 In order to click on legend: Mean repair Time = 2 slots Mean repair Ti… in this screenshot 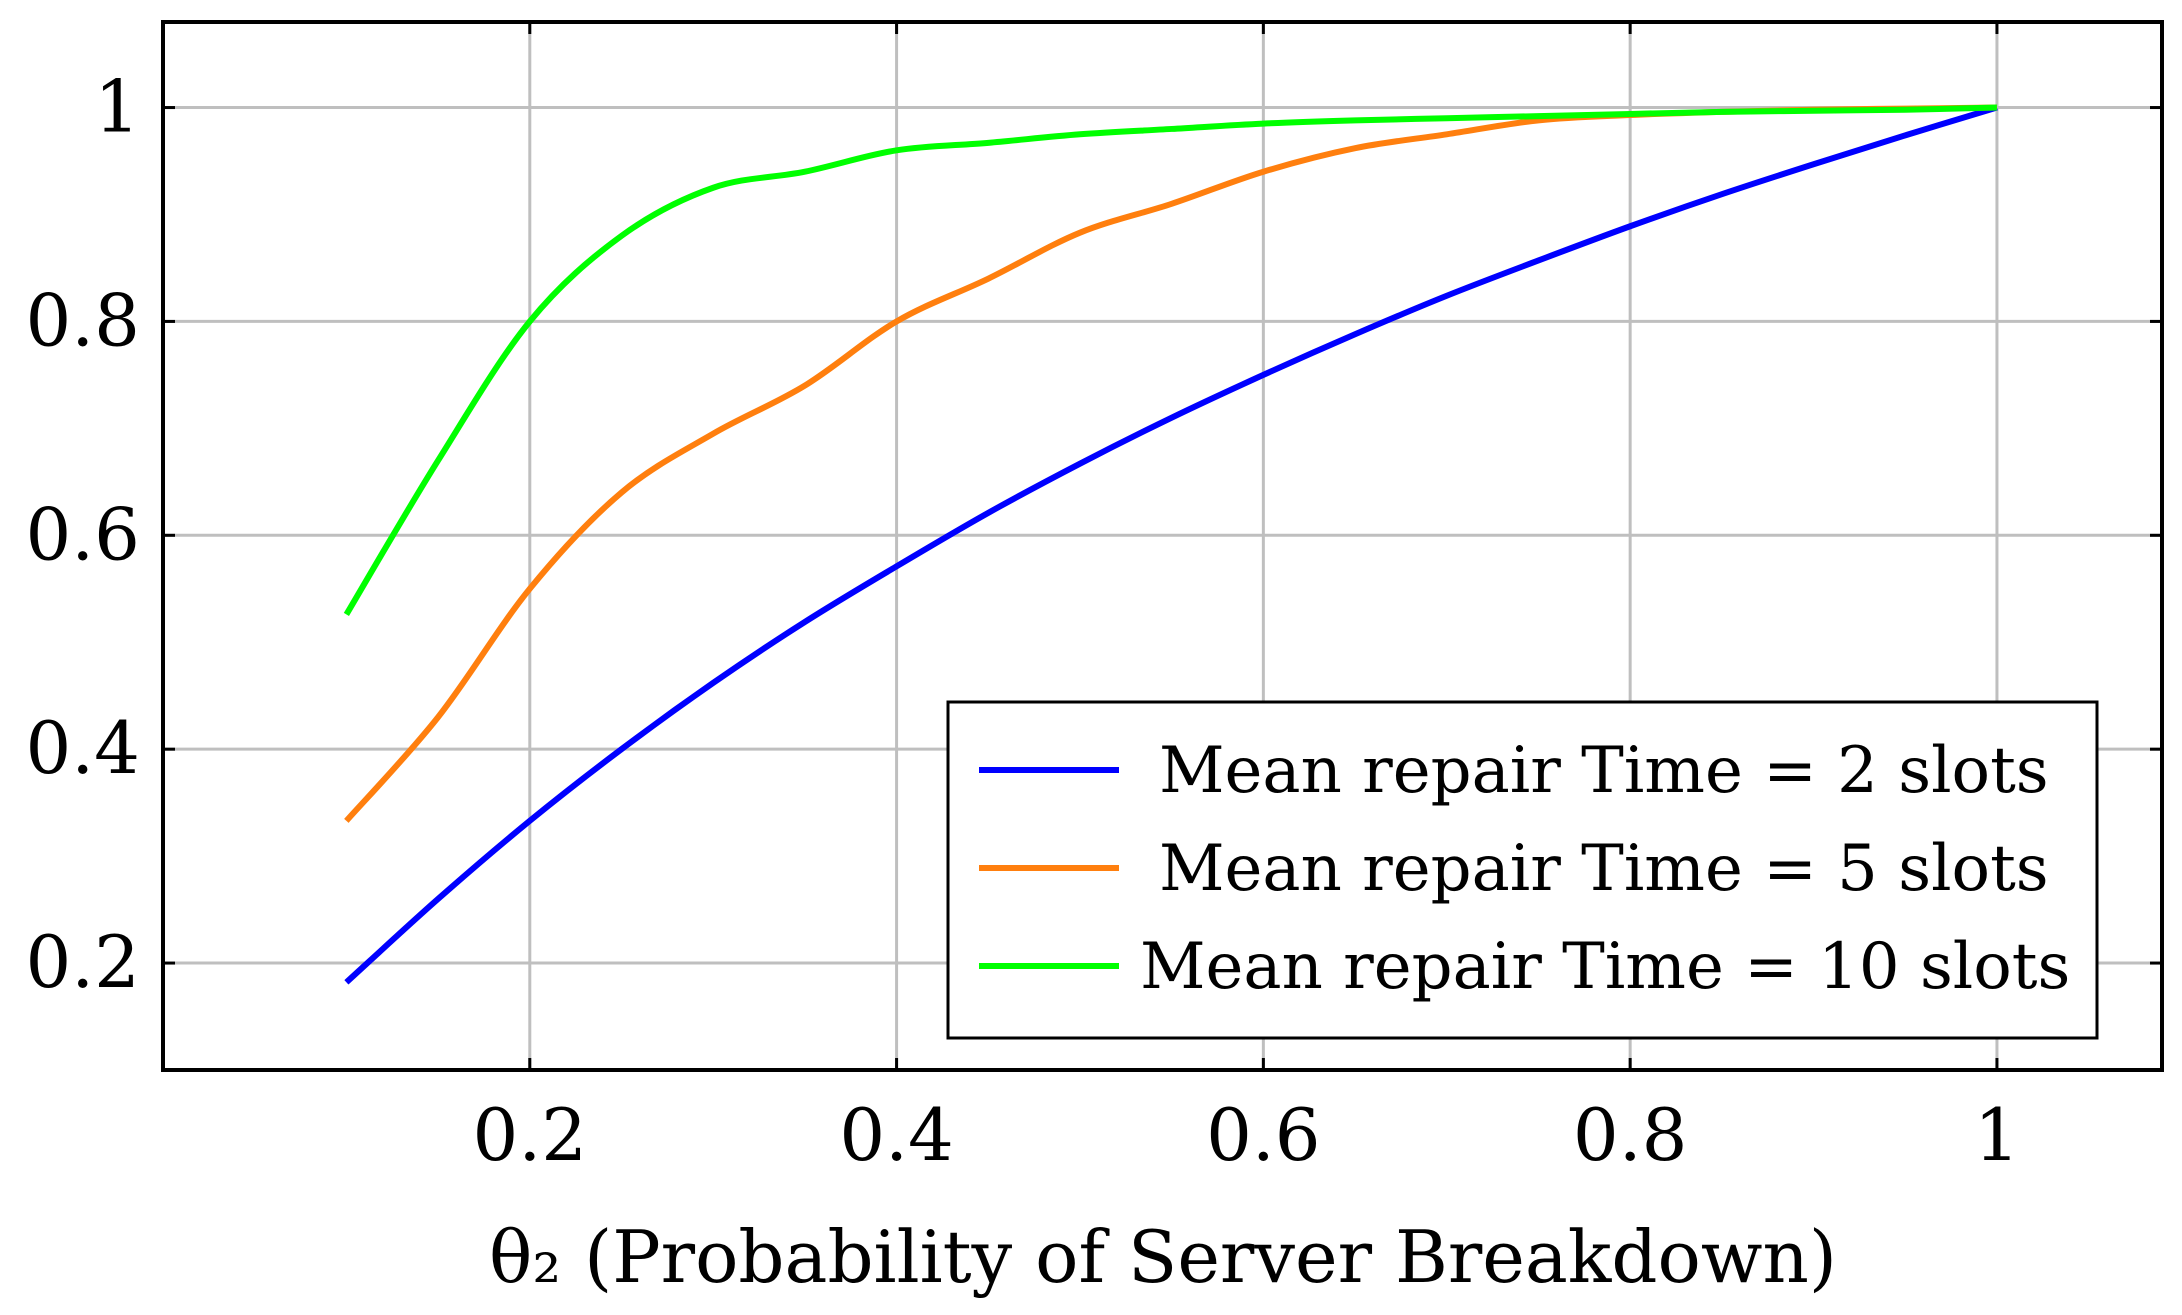, I will do `click(1522, 870)`.